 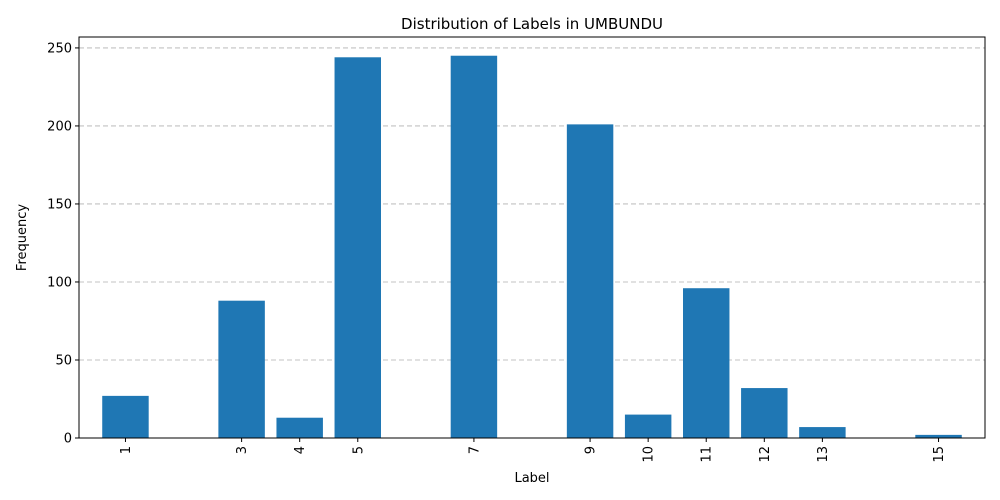 I want to click on y-axis-ticks: 0 50 100 150 200 250, so click(x=63, y=244).